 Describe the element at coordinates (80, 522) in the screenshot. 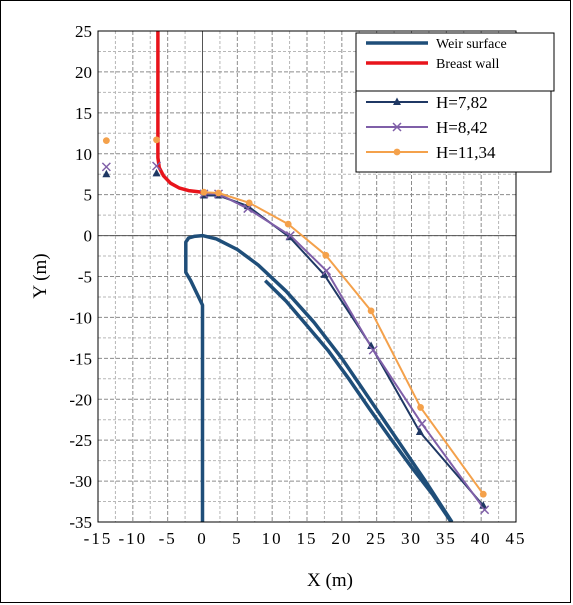

I see `y-tick-label: -35` at that location.